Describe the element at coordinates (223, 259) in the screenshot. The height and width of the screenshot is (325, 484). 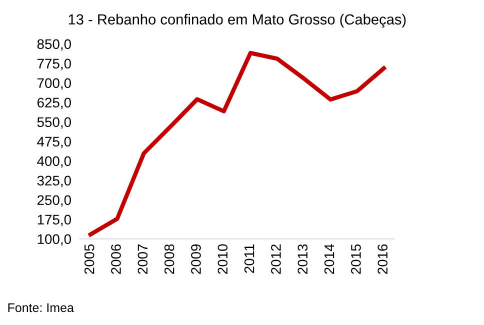
I see `x-tick-label: 2010` at that location.